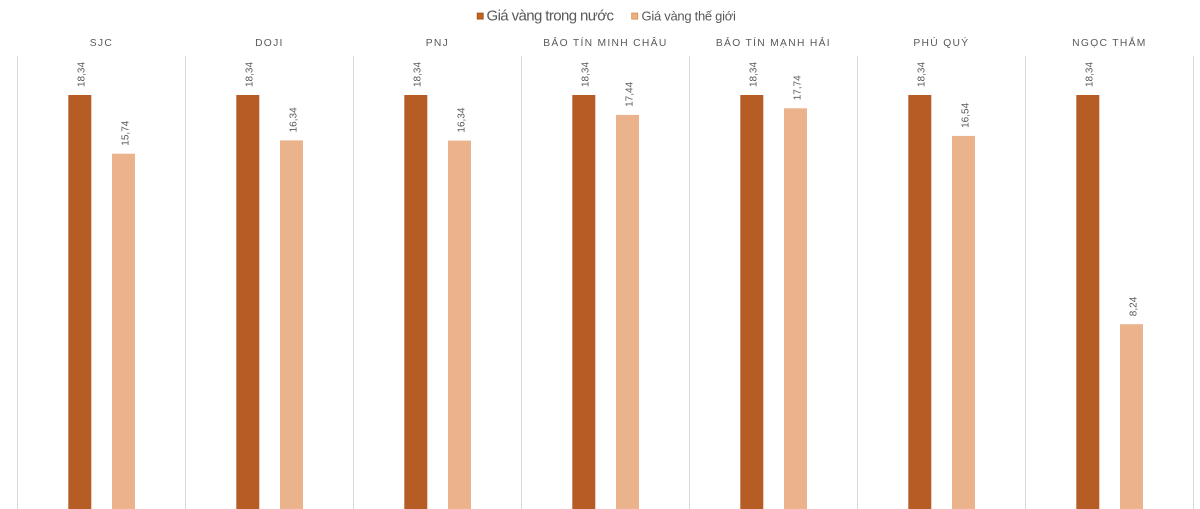 The height and width of the screenshot is (509, 1200). Describe the element at coordinates (126, 132) in the screenshot. I see `svg-text: 15,74` at that location.